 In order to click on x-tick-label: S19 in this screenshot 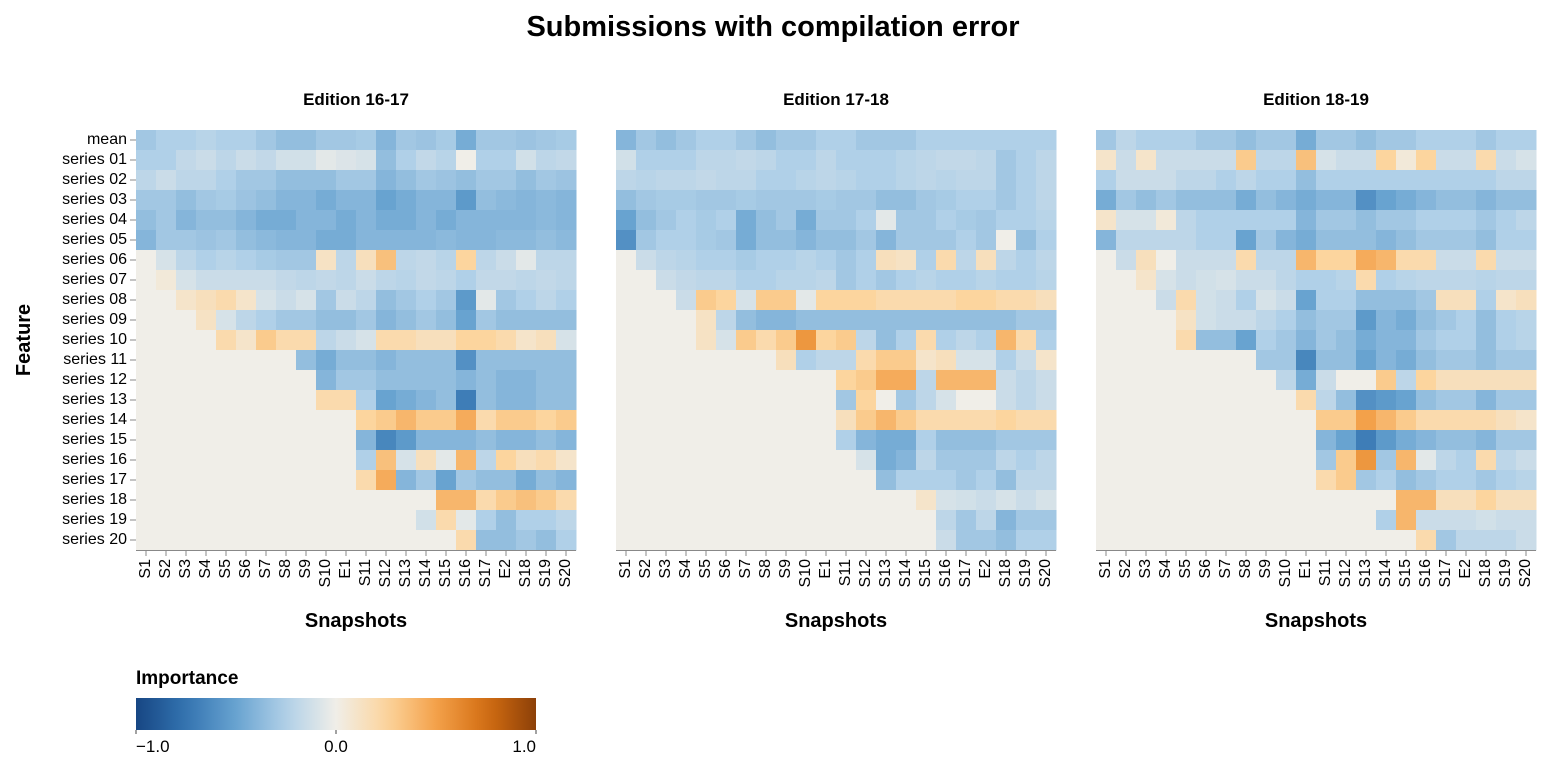, I will do `click(1025, 573)`.